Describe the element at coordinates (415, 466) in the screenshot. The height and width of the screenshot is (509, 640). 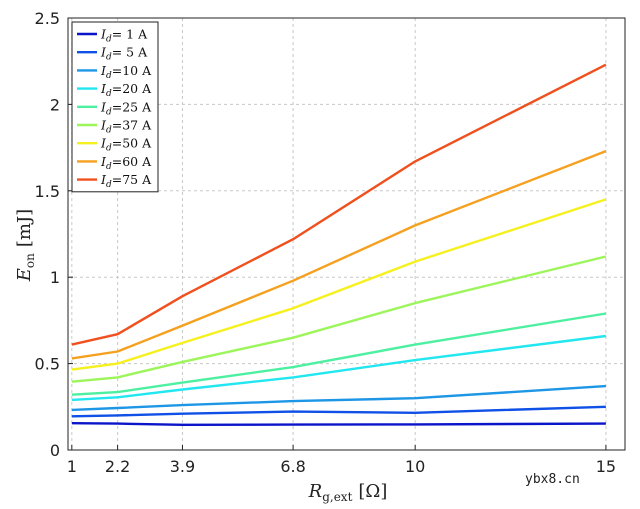
I see `x-tick-label: 10` at that location.